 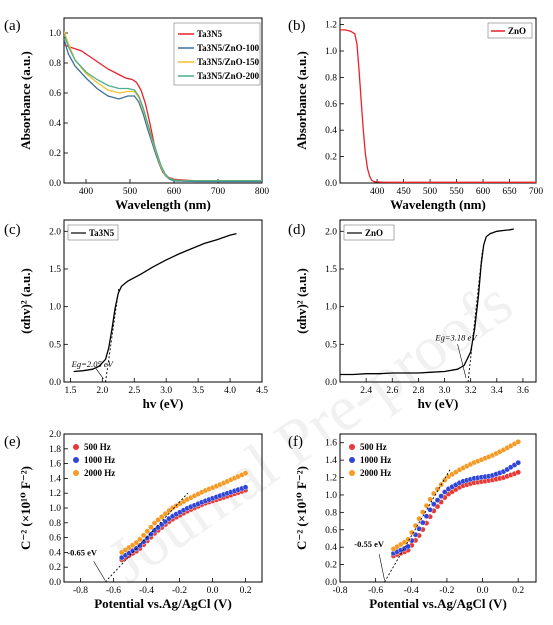 What do you see at coordinates (163, 204) in the screenshot?
I see `x-axis-title: Wavelength (nm)` at bounding box center [163, 204].